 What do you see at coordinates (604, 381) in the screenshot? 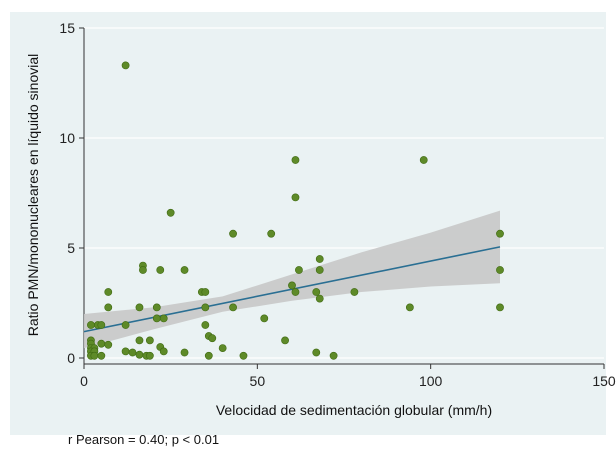
I see `x-tick-label: 150` at bounding box center [604, 381].